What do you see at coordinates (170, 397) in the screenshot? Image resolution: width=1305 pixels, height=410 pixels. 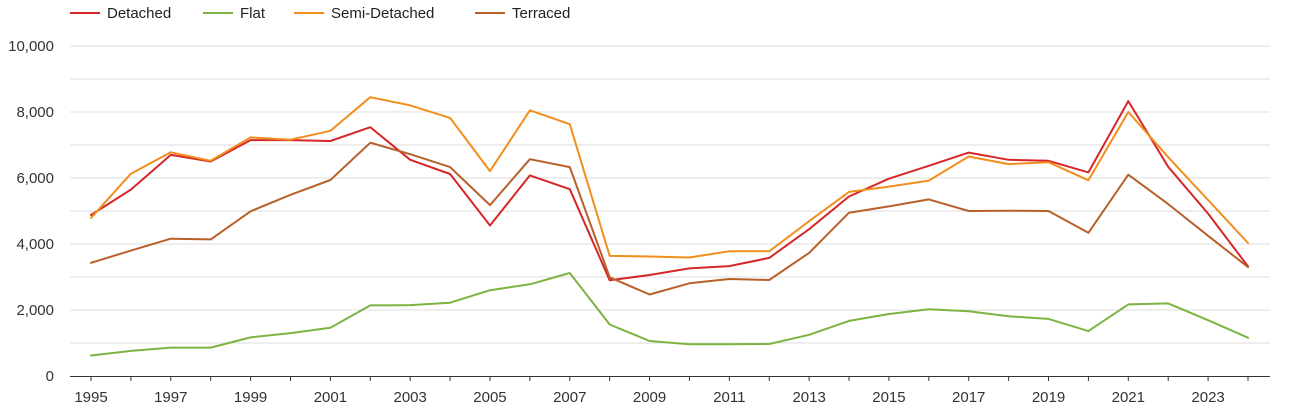 I see `x-tick-label: 1997` at bounding box center [170, 397].